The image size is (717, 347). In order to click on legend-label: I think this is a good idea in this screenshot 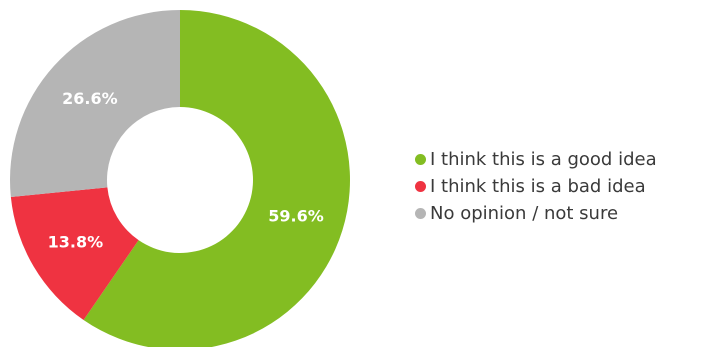, I will do `click(543, 159)`.